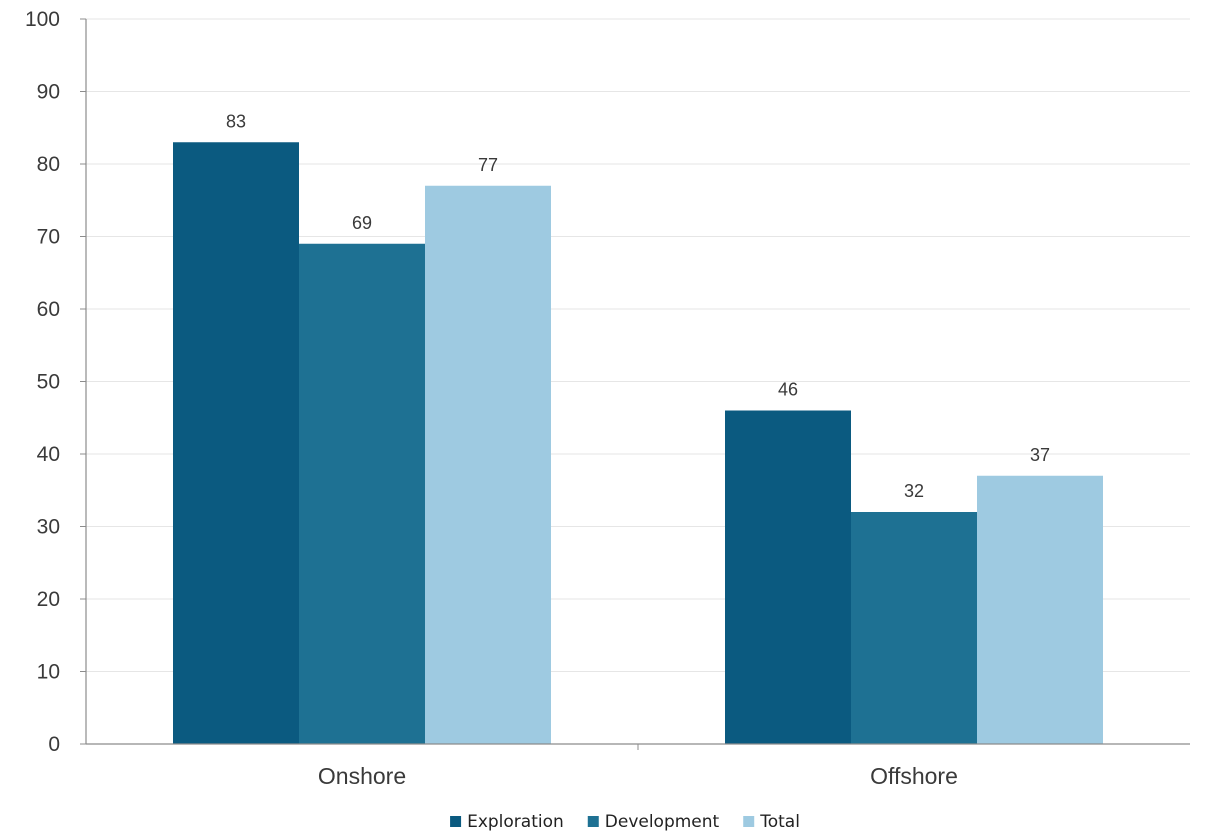 The image size is (1210, 838). I want to click on data-label: 37, so click(1040, 455).